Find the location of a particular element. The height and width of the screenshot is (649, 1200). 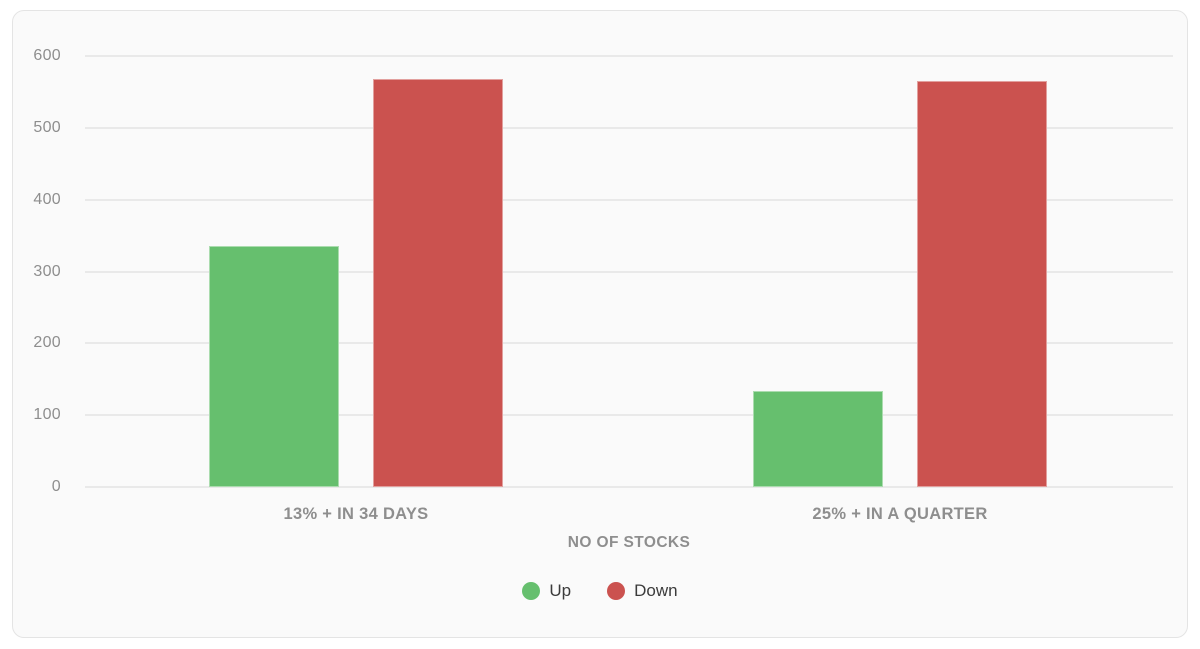

bar-up-group2 is located at coordinates (818, 438).